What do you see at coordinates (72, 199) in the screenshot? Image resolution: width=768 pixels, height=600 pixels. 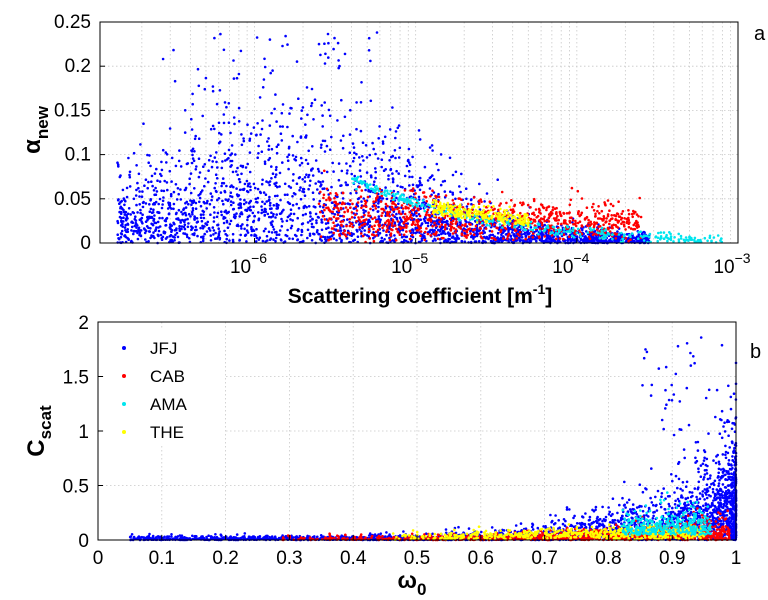 I see `y-tick-label-a: 0.05` at bounding box center [72, 199].